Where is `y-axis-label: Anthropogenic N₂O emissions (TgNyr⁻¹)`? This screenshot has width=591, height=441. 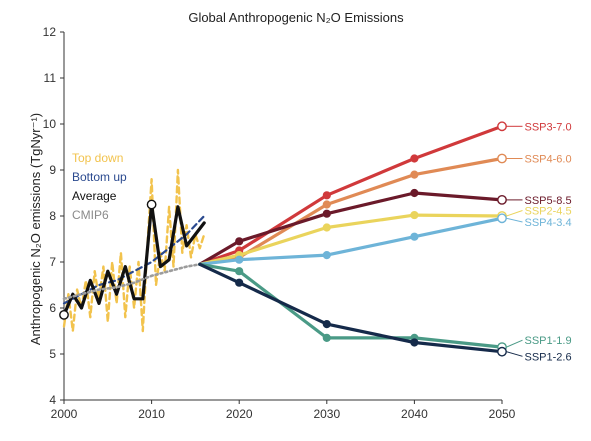 y-axis-label: Anthropogenic N₂O emissions (TgNyr⁻¹) is located at coordinates (35, 229).